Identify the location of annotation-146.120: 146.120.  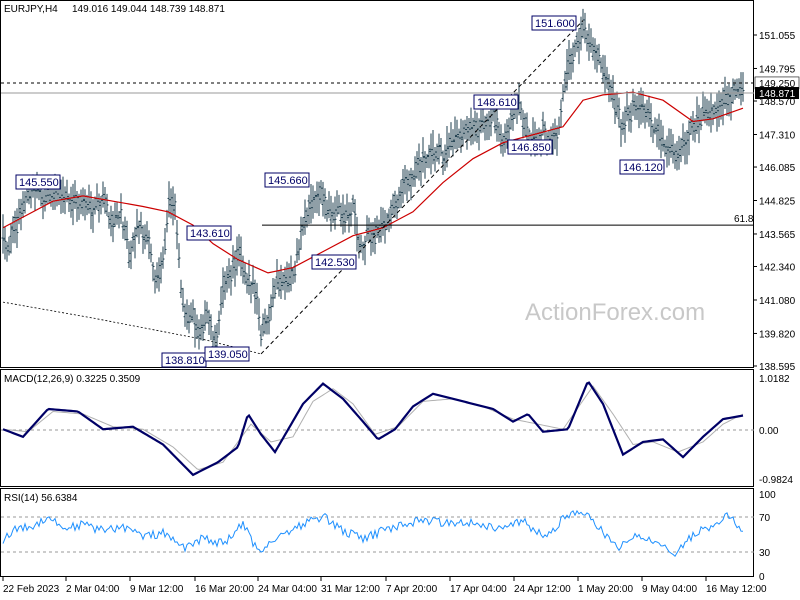
(642, 167).